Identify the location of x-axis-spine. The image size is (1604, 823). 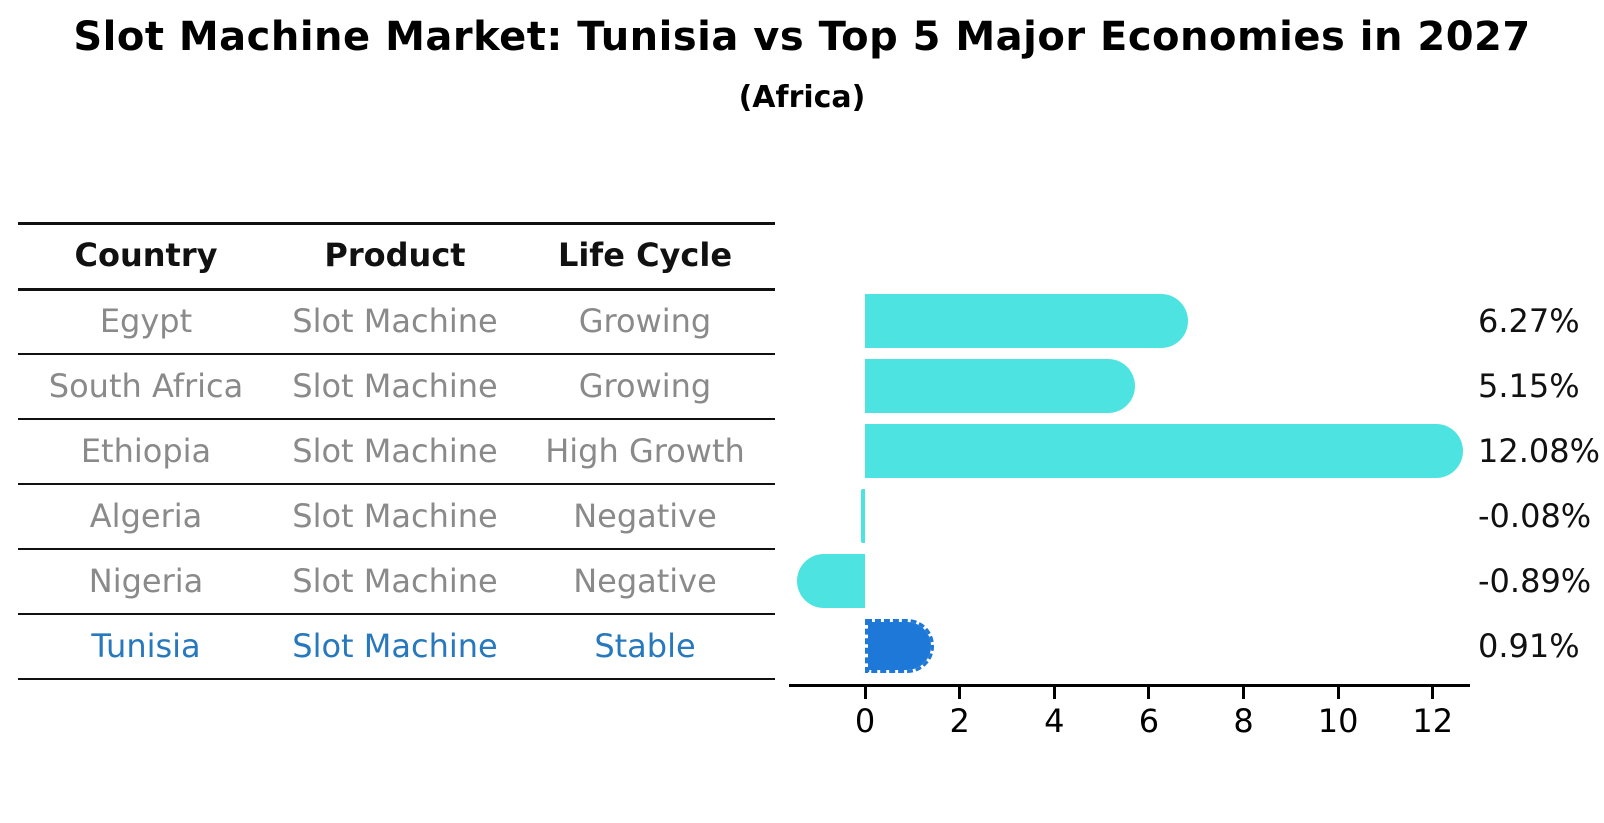
(1129, 685).